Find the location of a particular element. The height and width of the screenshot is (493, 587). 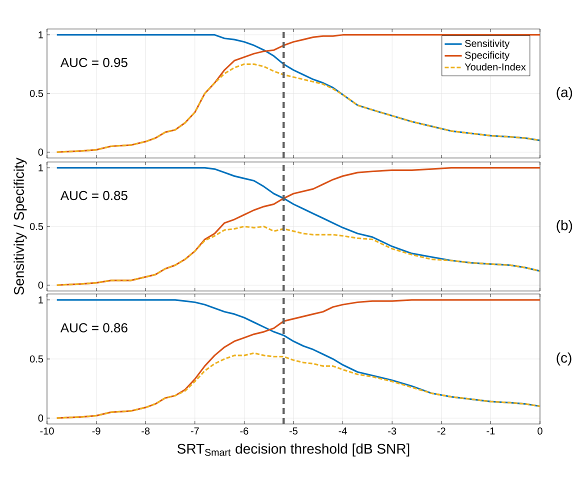

x-tick-label: -6 is located at coordinates (244, 431).